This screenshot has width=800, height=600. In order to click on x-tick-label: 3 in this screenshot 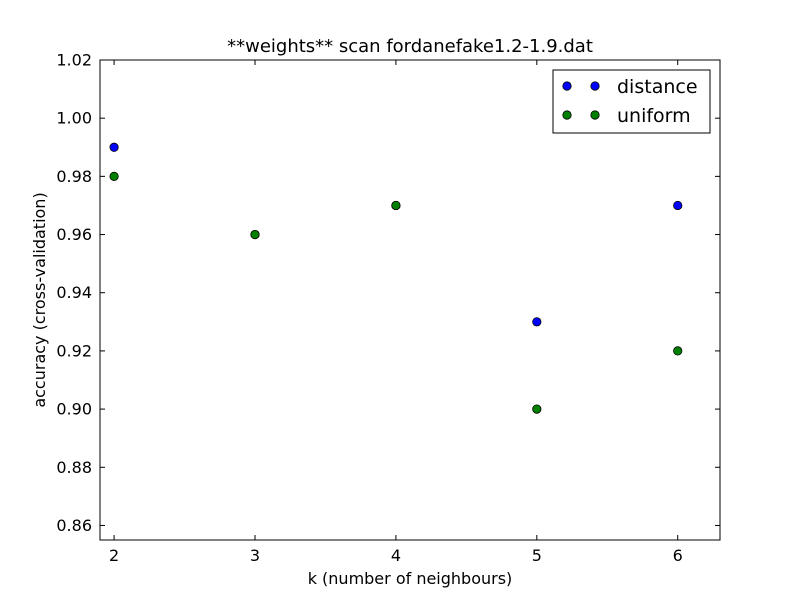, I will do `click(255, 555)`.